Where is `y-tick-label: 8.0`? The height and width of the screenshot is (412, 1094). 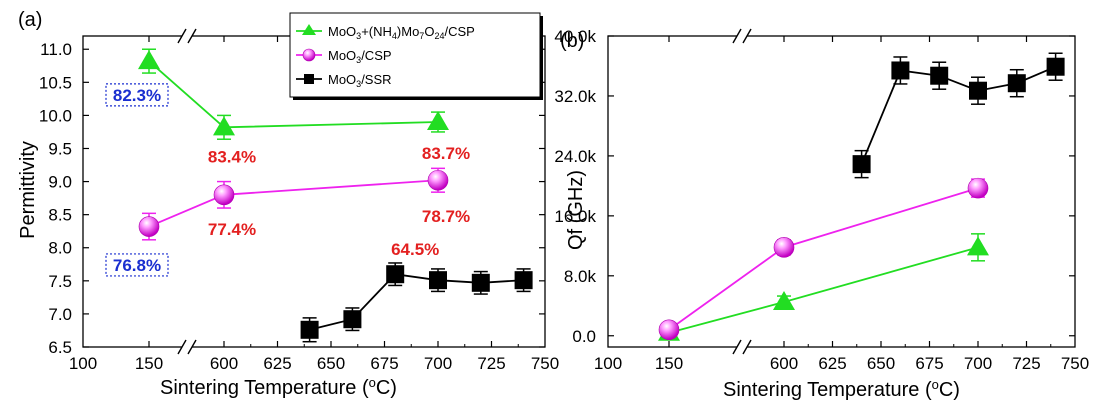
y-tick-label: 8.0 is located at coordinates (60, 248).